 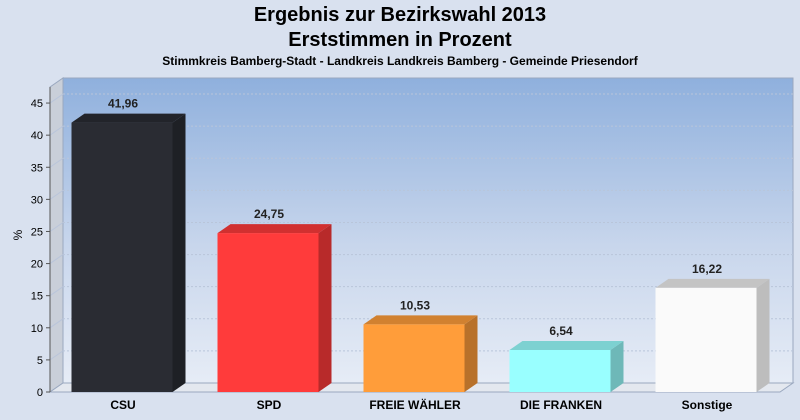 I want to click on y-tick-label: 35, so click(x=37, y=168).